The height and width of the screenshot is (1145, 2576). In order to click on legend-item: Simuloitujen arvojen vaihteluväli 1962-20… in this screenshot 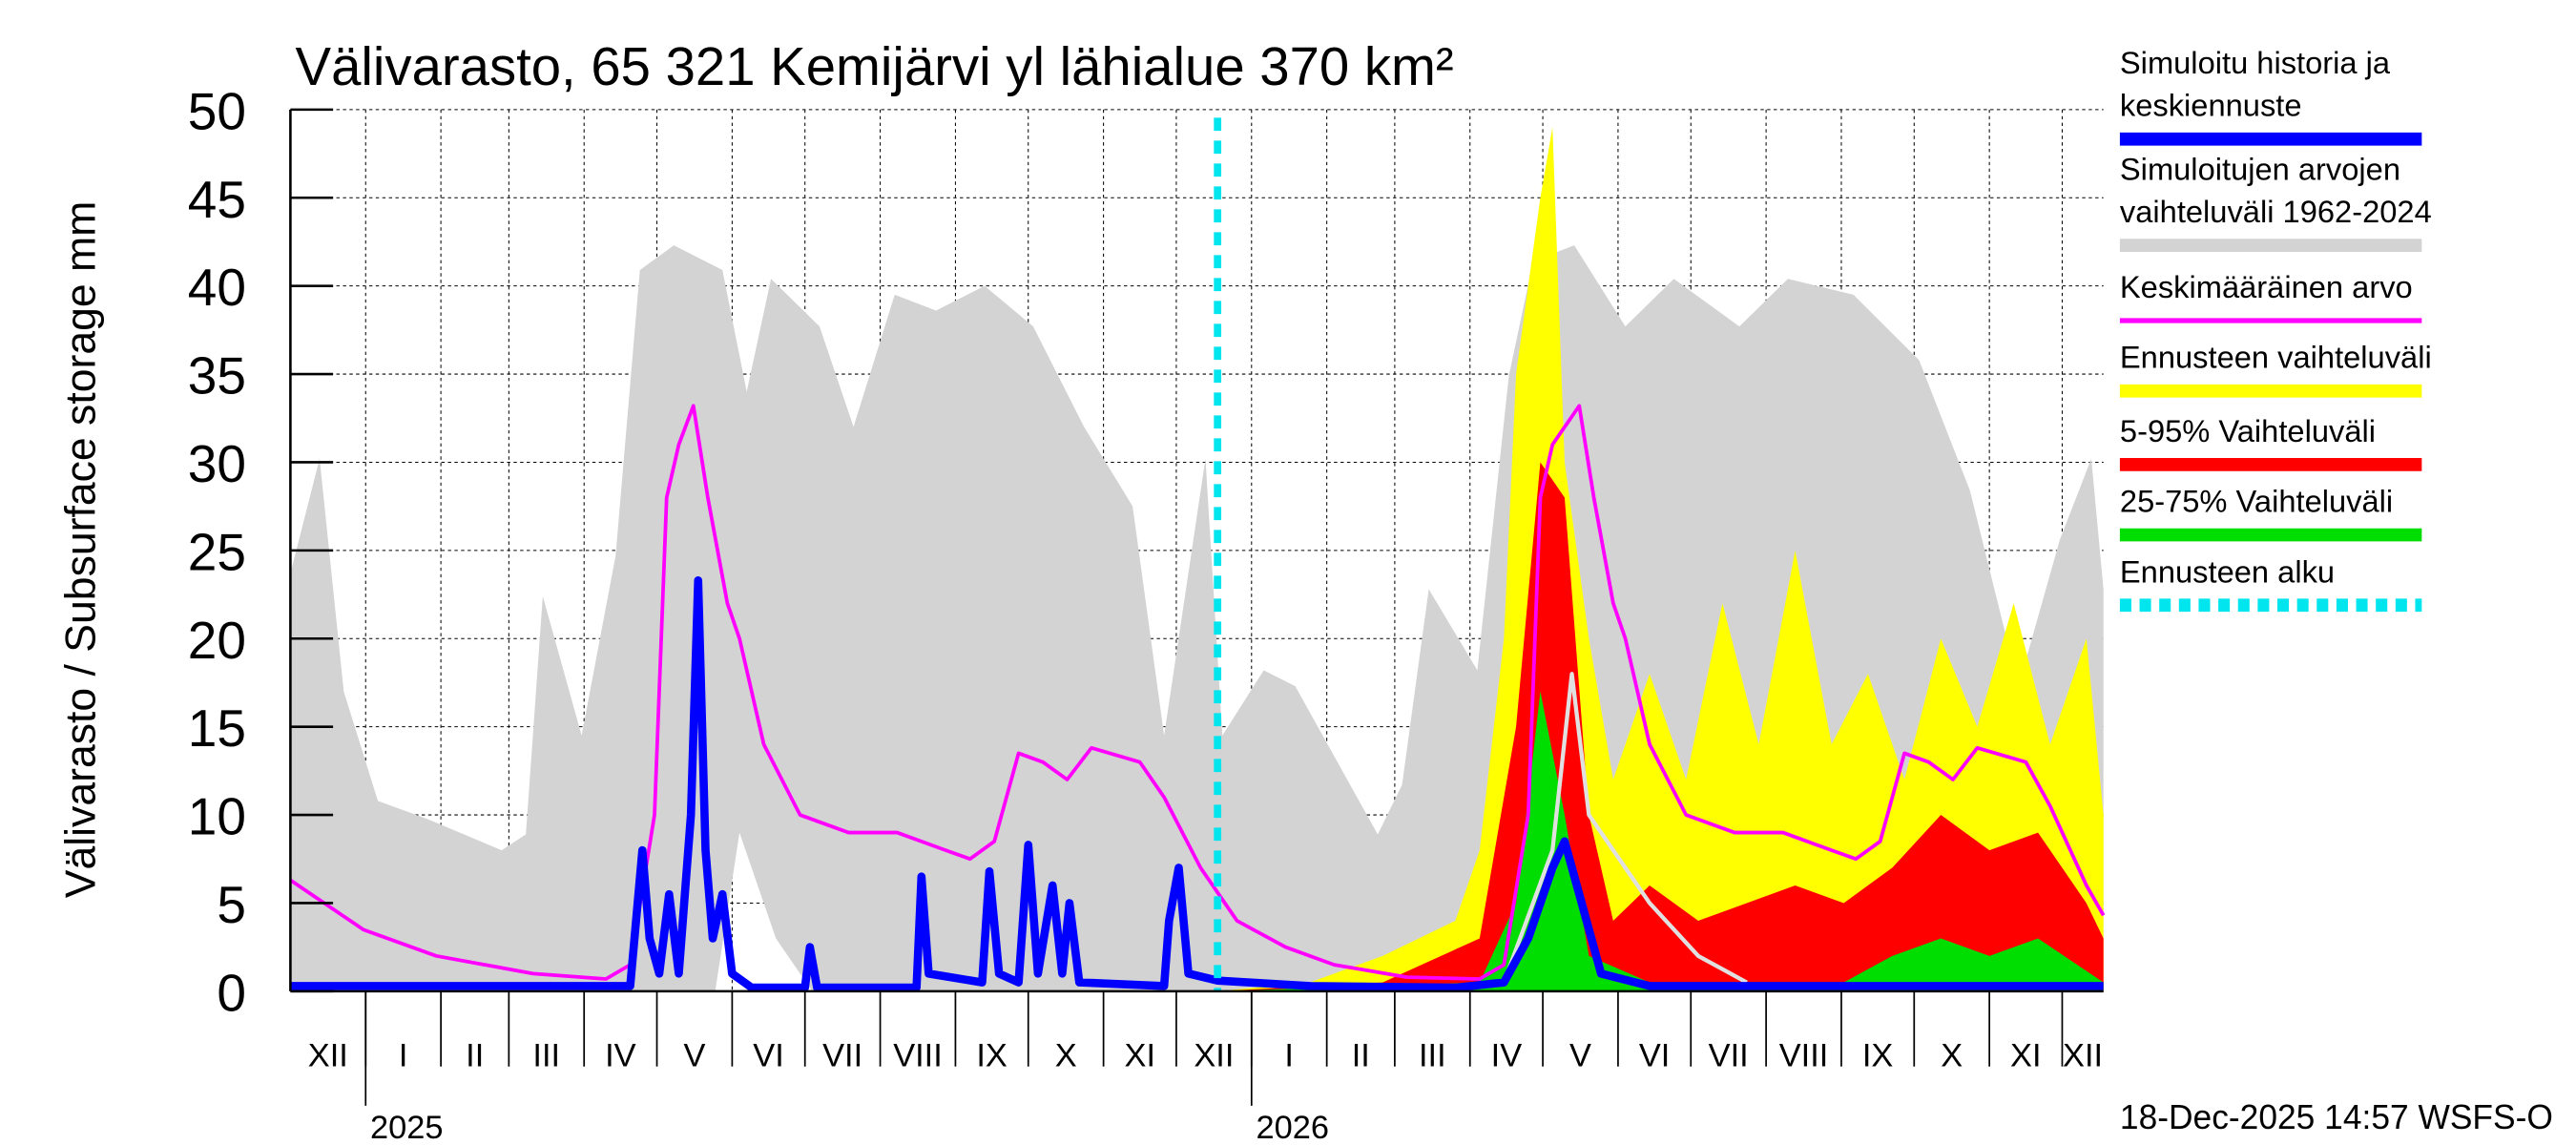, I will do `click(2275, 202)`.